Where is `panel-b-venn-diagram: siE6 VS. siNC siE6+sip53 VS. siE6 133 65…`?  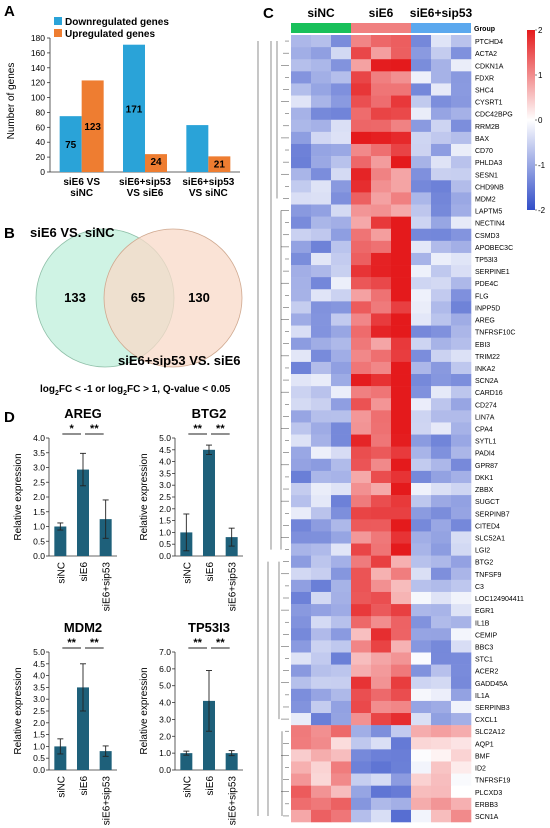
panel-b-venn-diagram: siE6 VS. siNC siE6+sip53 VS. siE6 133 65… is located at coordinates (136, 311).